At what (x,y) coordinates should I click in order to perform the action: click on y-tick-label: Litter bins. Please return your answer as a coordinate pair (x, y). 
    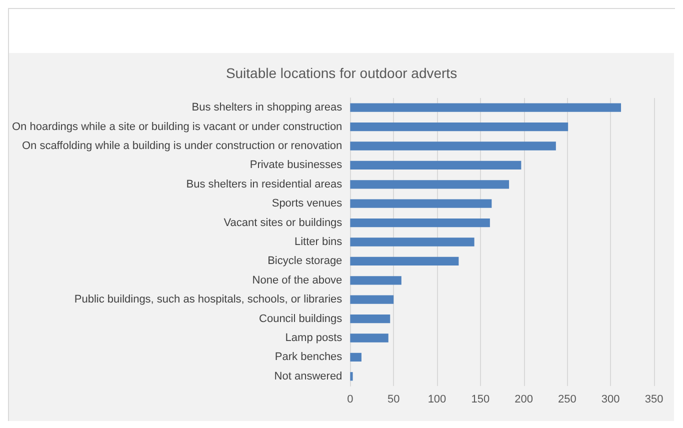
    Looking at the image, I should click on (318, 242).